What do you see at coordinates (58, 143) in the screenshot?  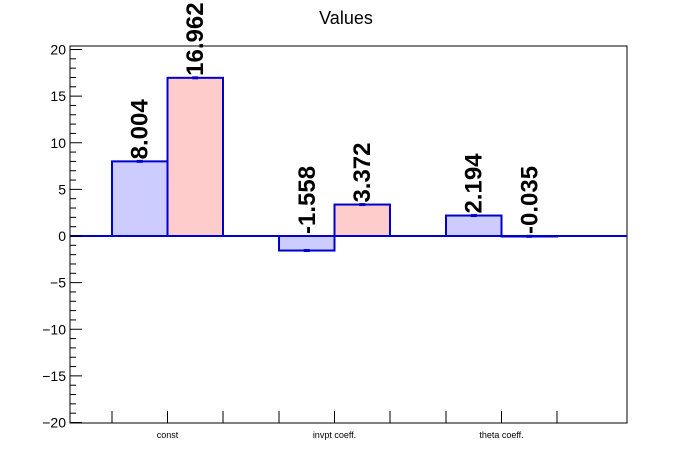 I see `y-tick-label: 10` at bounding box center [58, 143].